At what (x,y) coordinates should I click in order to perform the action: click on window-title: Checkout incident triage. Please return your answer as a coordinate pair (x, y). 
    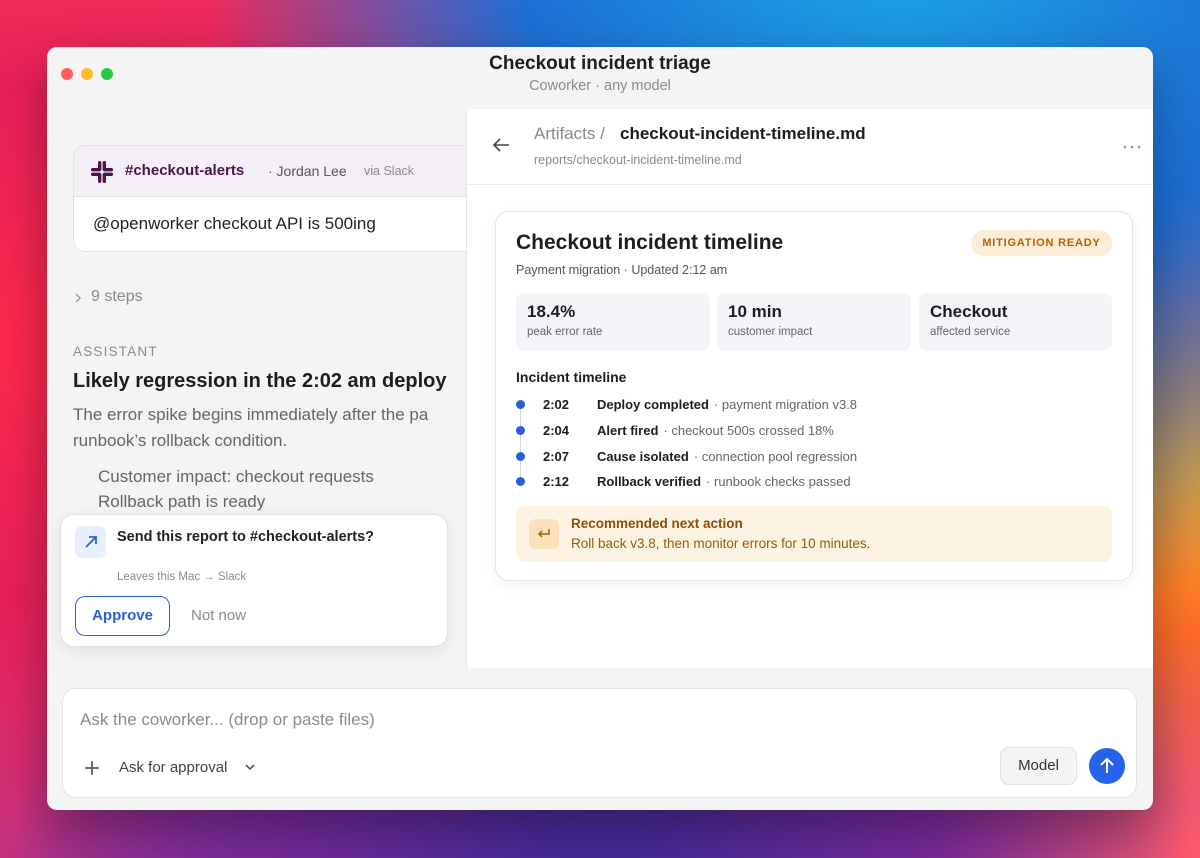
    Looking at the image, I should click on (600, 63).